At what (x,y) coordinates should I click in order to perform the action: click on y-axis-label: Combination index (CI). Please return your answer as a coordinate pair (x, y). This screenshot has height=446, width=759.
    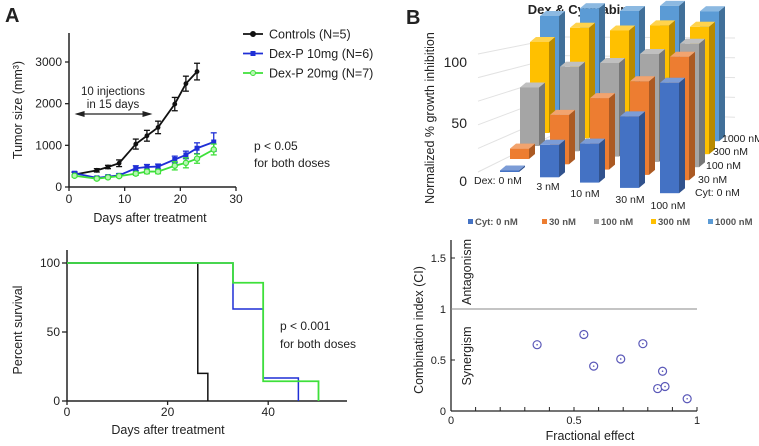
    Looking at the image, I should click on (419, 330).